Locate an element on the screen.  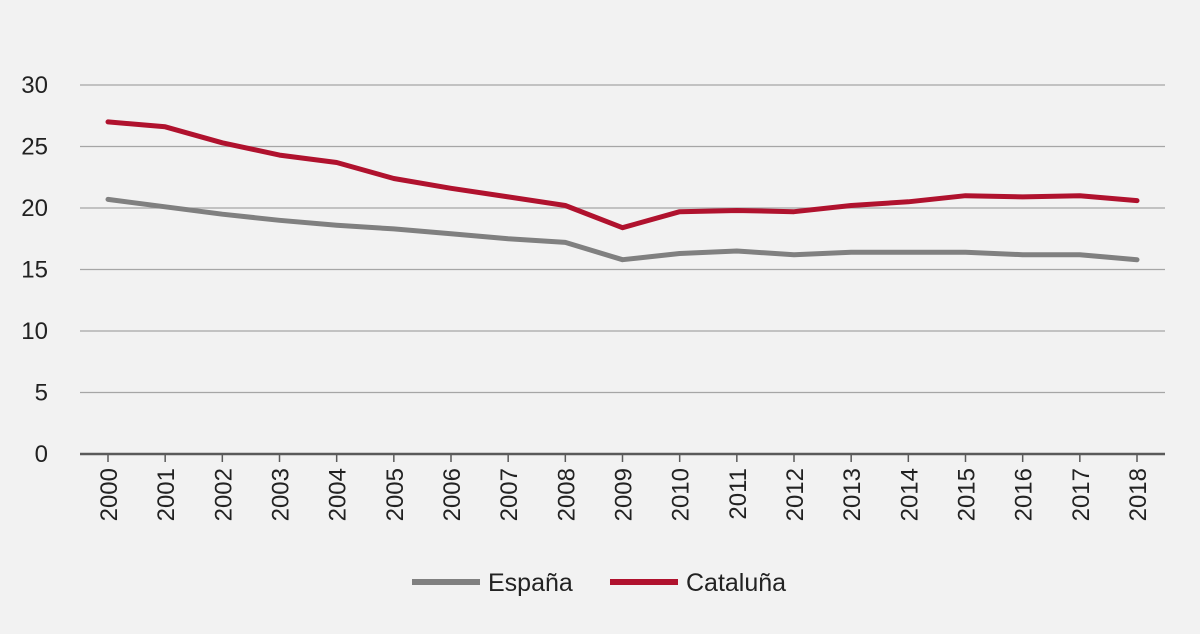
x-tick-label: 2010 is located at coordinates (681, 494).